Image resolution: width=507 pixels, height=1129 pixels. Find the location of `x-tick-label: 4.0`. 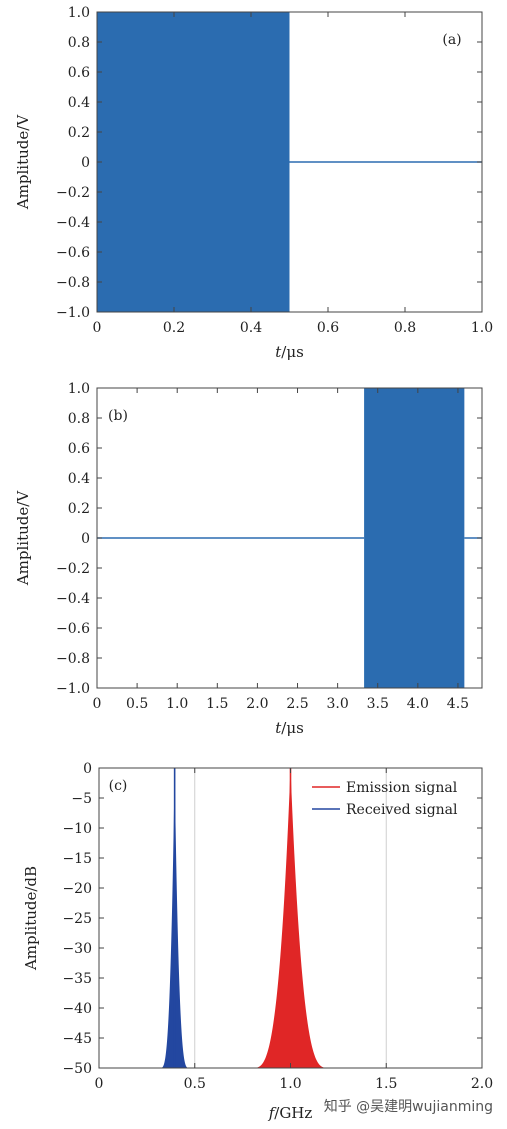

x-tick-label: 4.0 is located at coordinates (418, 704).